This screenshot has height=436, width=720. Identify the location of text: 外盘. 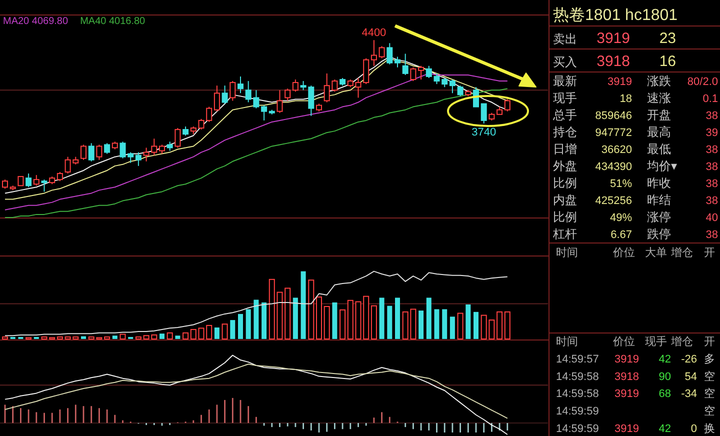
(565, 166).